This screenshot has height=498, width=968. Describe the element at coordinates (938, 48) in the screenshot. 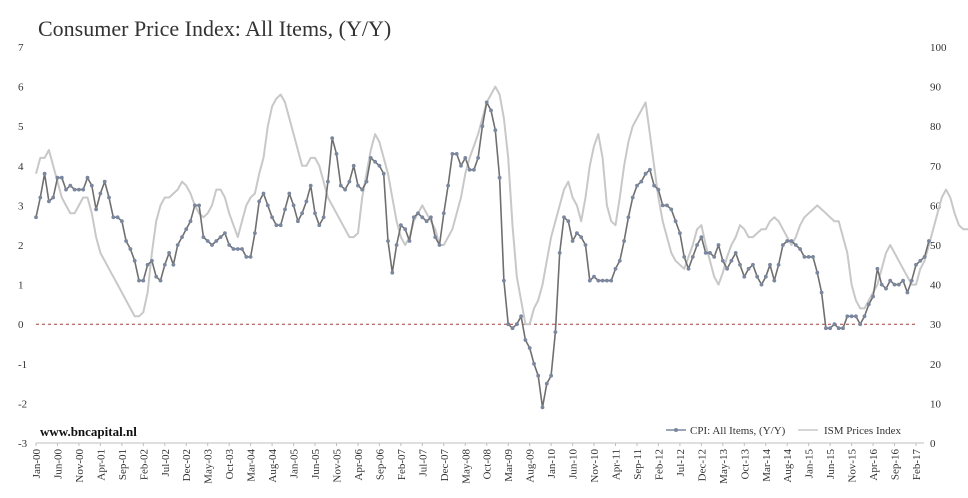

I see `y-right-tick-label: 100` at that location.